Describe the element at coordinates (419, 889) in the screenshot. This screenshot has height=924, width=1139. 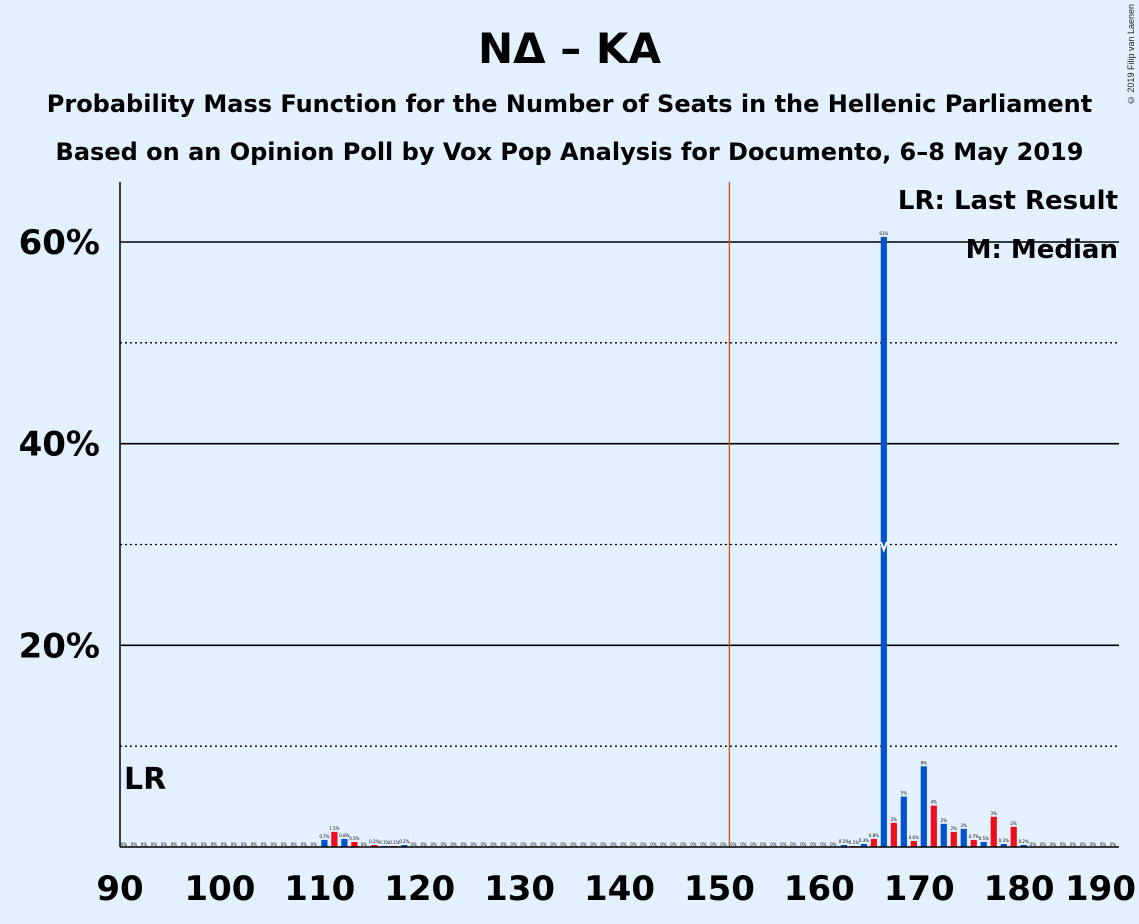
I see `x-tick-label: 120` at that location.